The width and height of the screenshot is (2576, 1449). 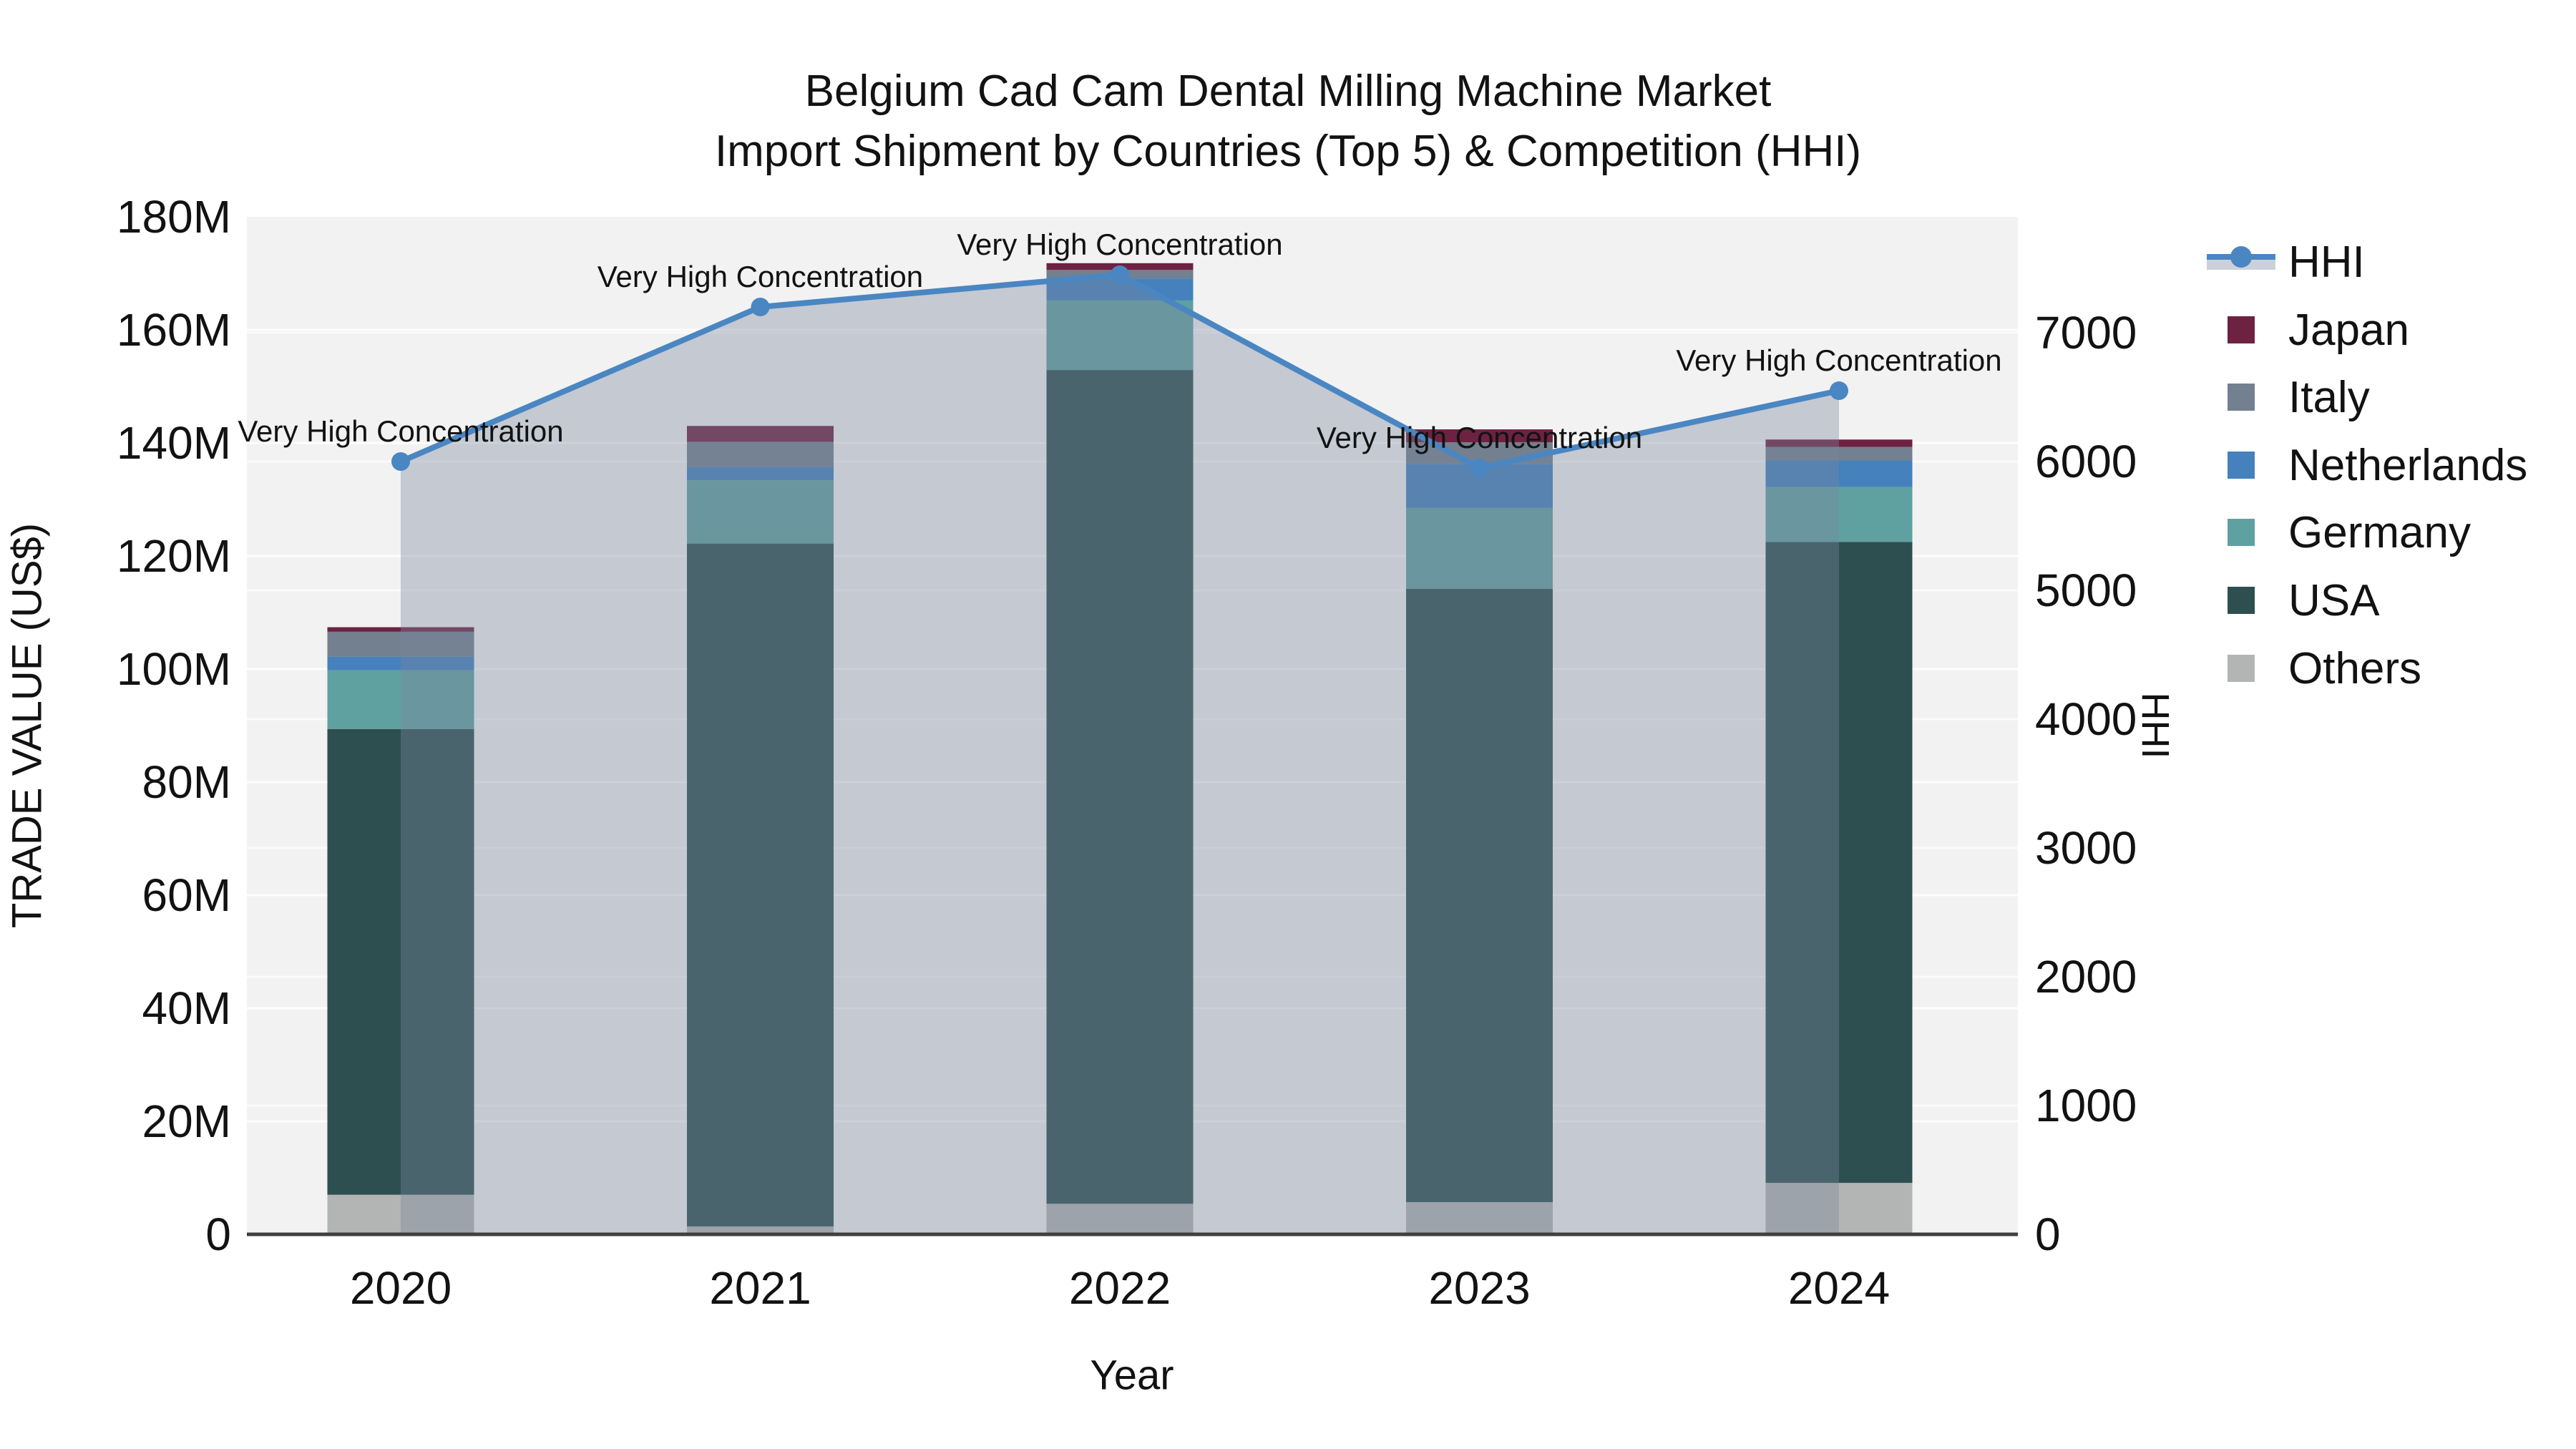 What do you see at coordinates (174, 330) in the screenshot?
I see `y-left-tick-label: 160M` at bounding box center [174, 330].